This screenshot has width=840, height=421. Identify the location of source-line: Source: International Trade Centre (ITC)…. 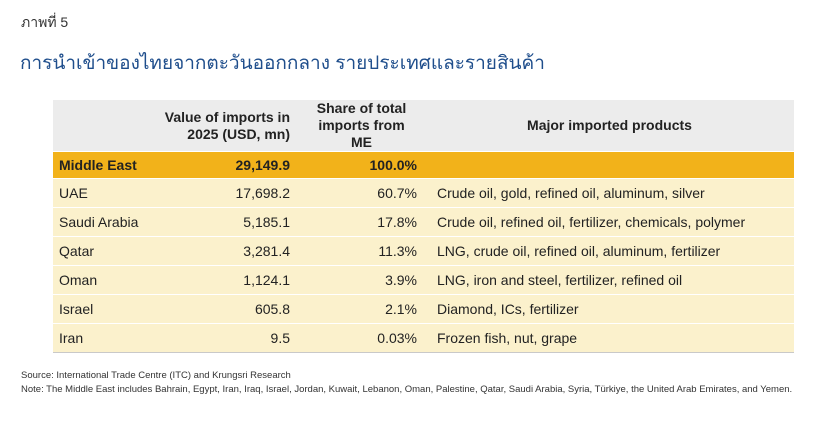
(156, 375).